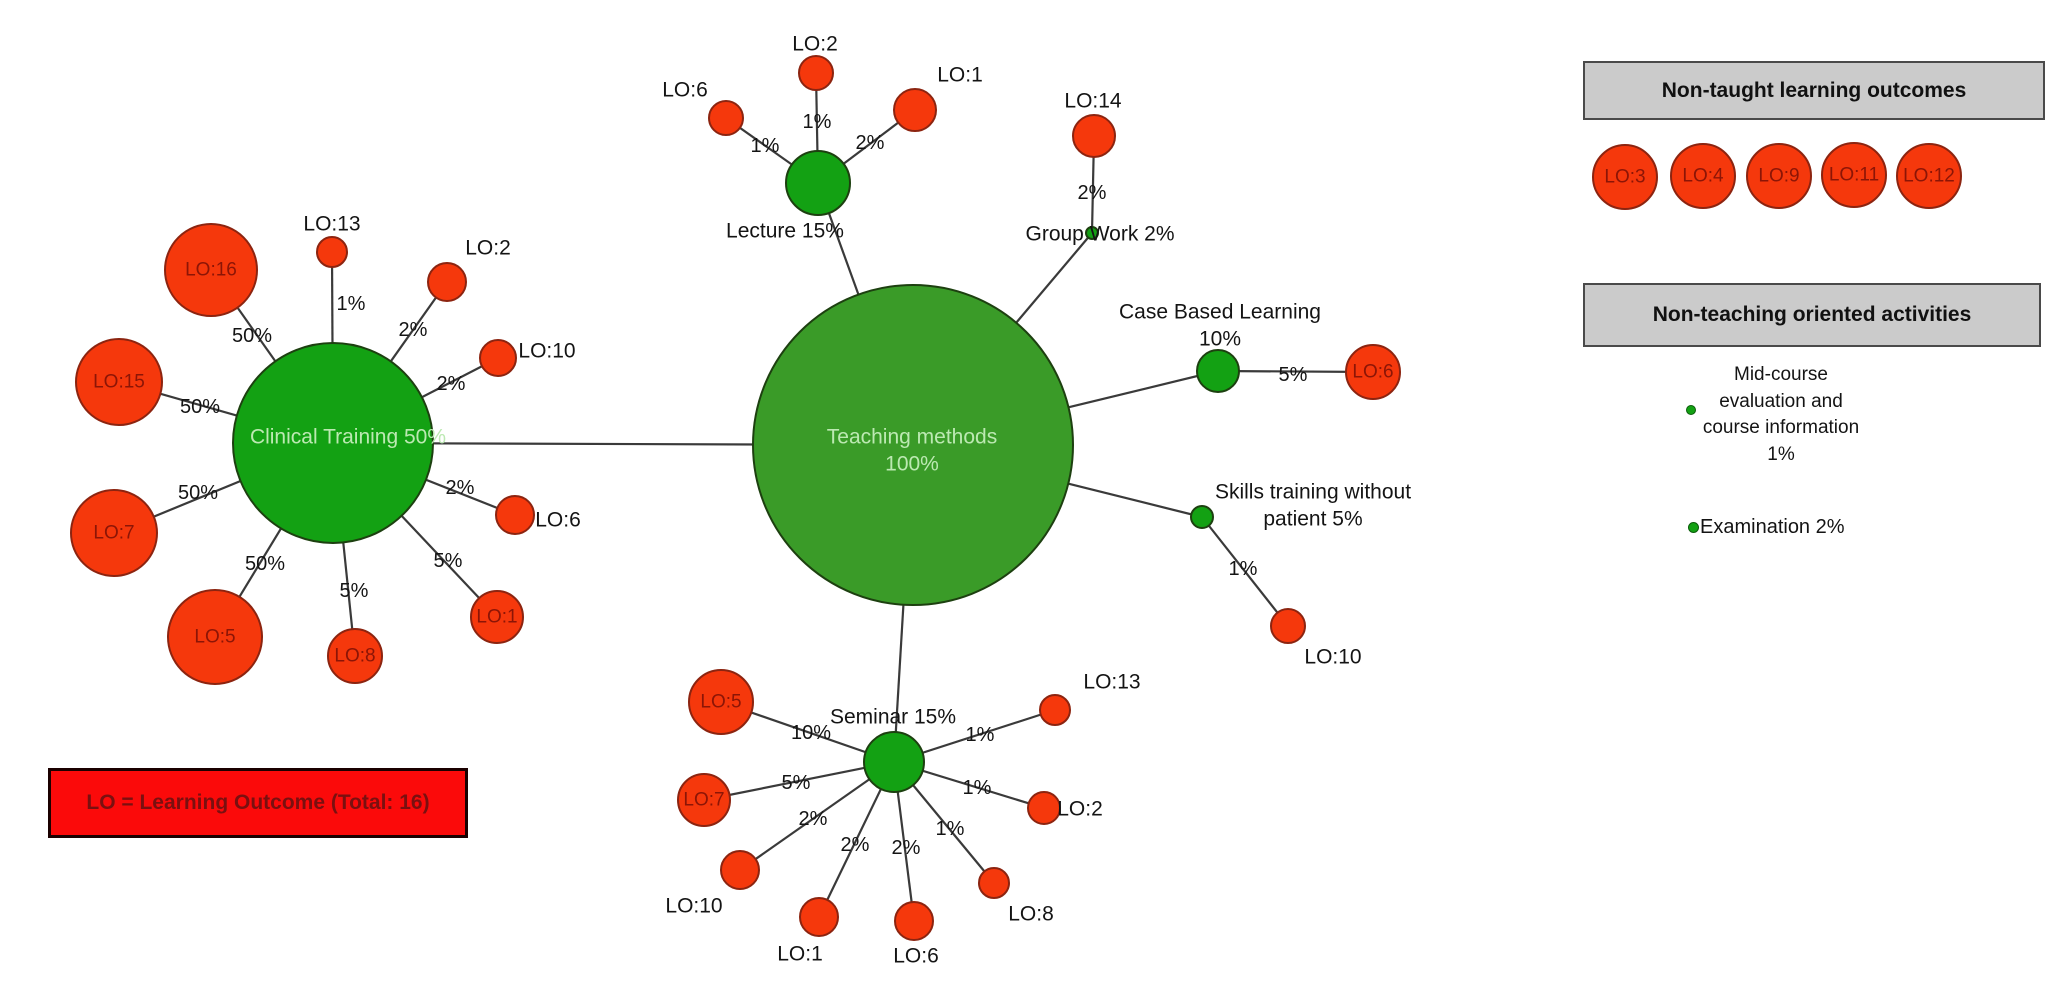 This screenshot has width=2059, height=1001. What do you see at coordinates (252, 336) in the screenshot?
I see `pct-clinical-lo16: 50%` at bounding box center [252, 336].